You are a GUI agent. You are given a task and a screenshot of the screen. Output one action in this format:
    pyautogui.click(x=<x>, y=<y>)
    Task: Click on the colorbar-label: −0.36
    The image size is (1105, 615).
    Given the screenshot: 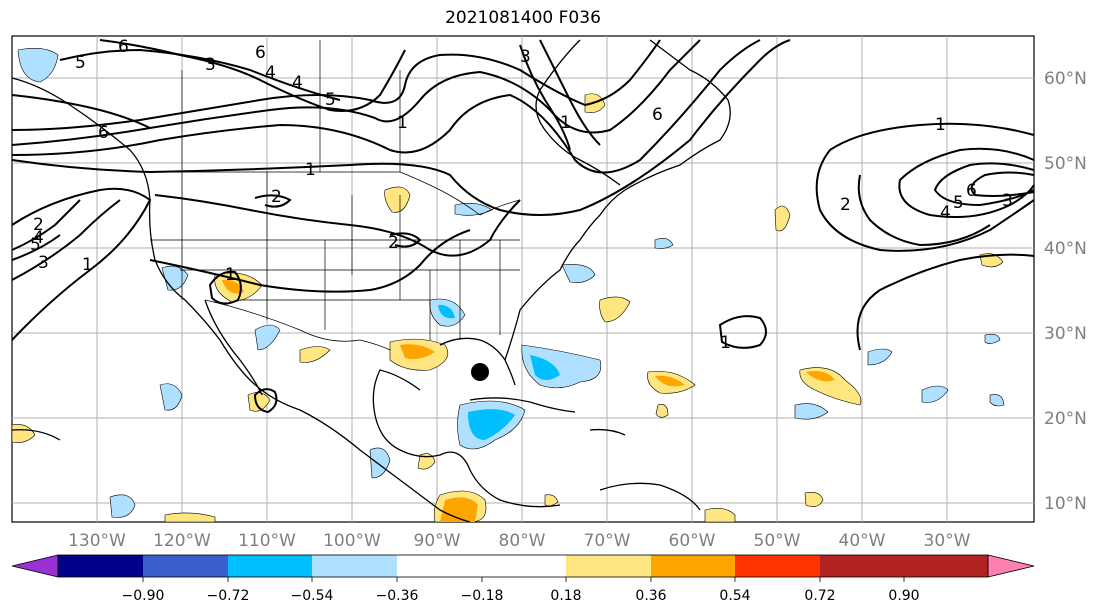 What is the action you would take?
    pyautogui.click(x=397, y=596)
    